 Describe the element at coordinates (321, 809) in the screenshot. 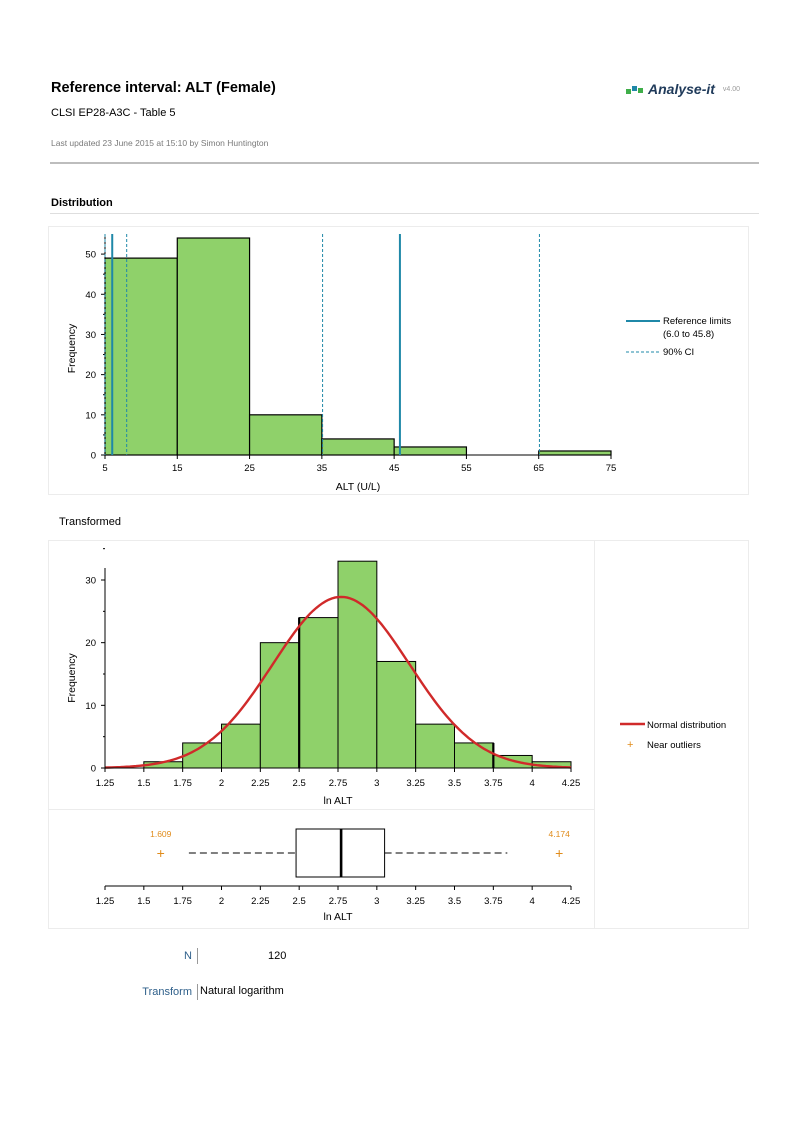

I see `boxplot-divider` at that location.